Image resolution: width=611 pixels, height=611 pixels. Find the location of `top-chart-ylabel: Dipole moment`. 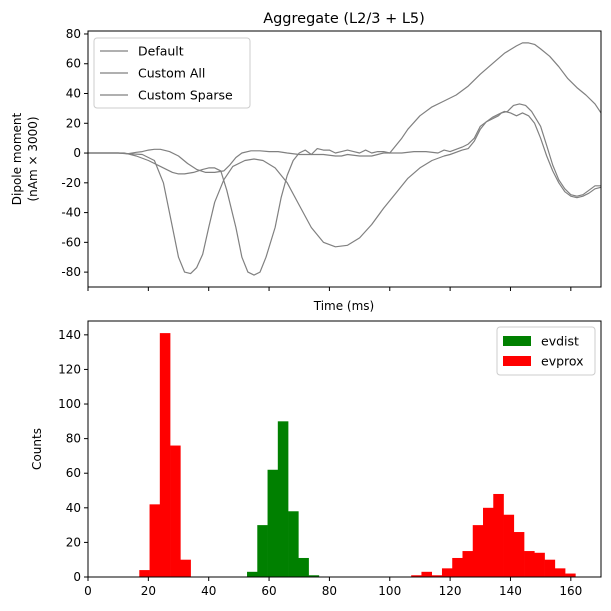

top-chart-ylabel: Dipole moment is located at coordinates (17, 158).